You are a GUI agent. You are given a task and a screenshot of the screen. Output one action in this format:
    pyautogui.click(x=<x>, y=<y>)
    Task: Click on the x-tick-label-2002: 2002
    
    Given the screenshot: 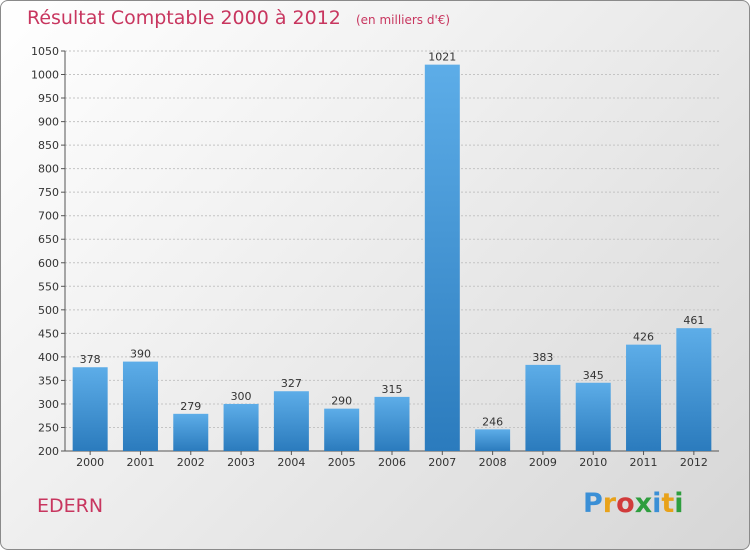 What is the action you would take?
    pyautogui.click(x=191, y=462)
    